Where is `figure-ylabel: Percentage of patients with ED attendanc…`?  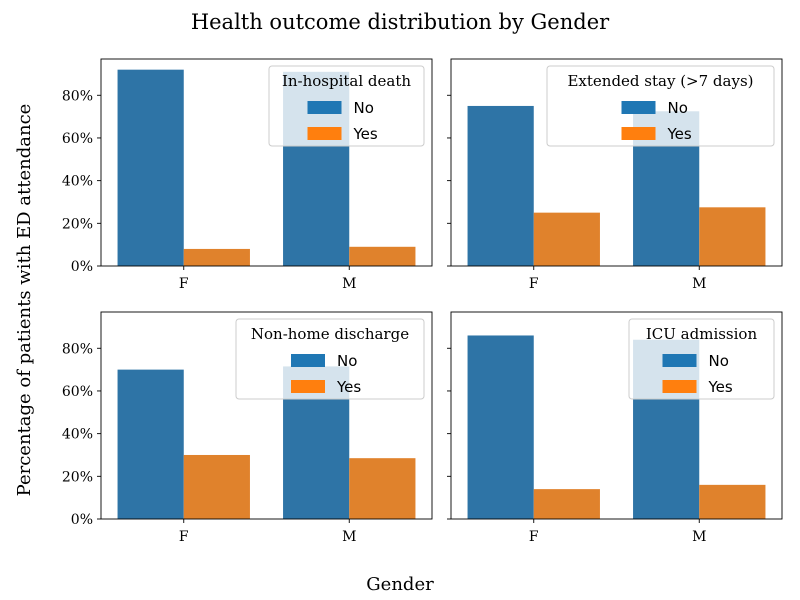
figure-ylabel: Percentage of patients with ED attendanc… is located at coordinates (24, 300).